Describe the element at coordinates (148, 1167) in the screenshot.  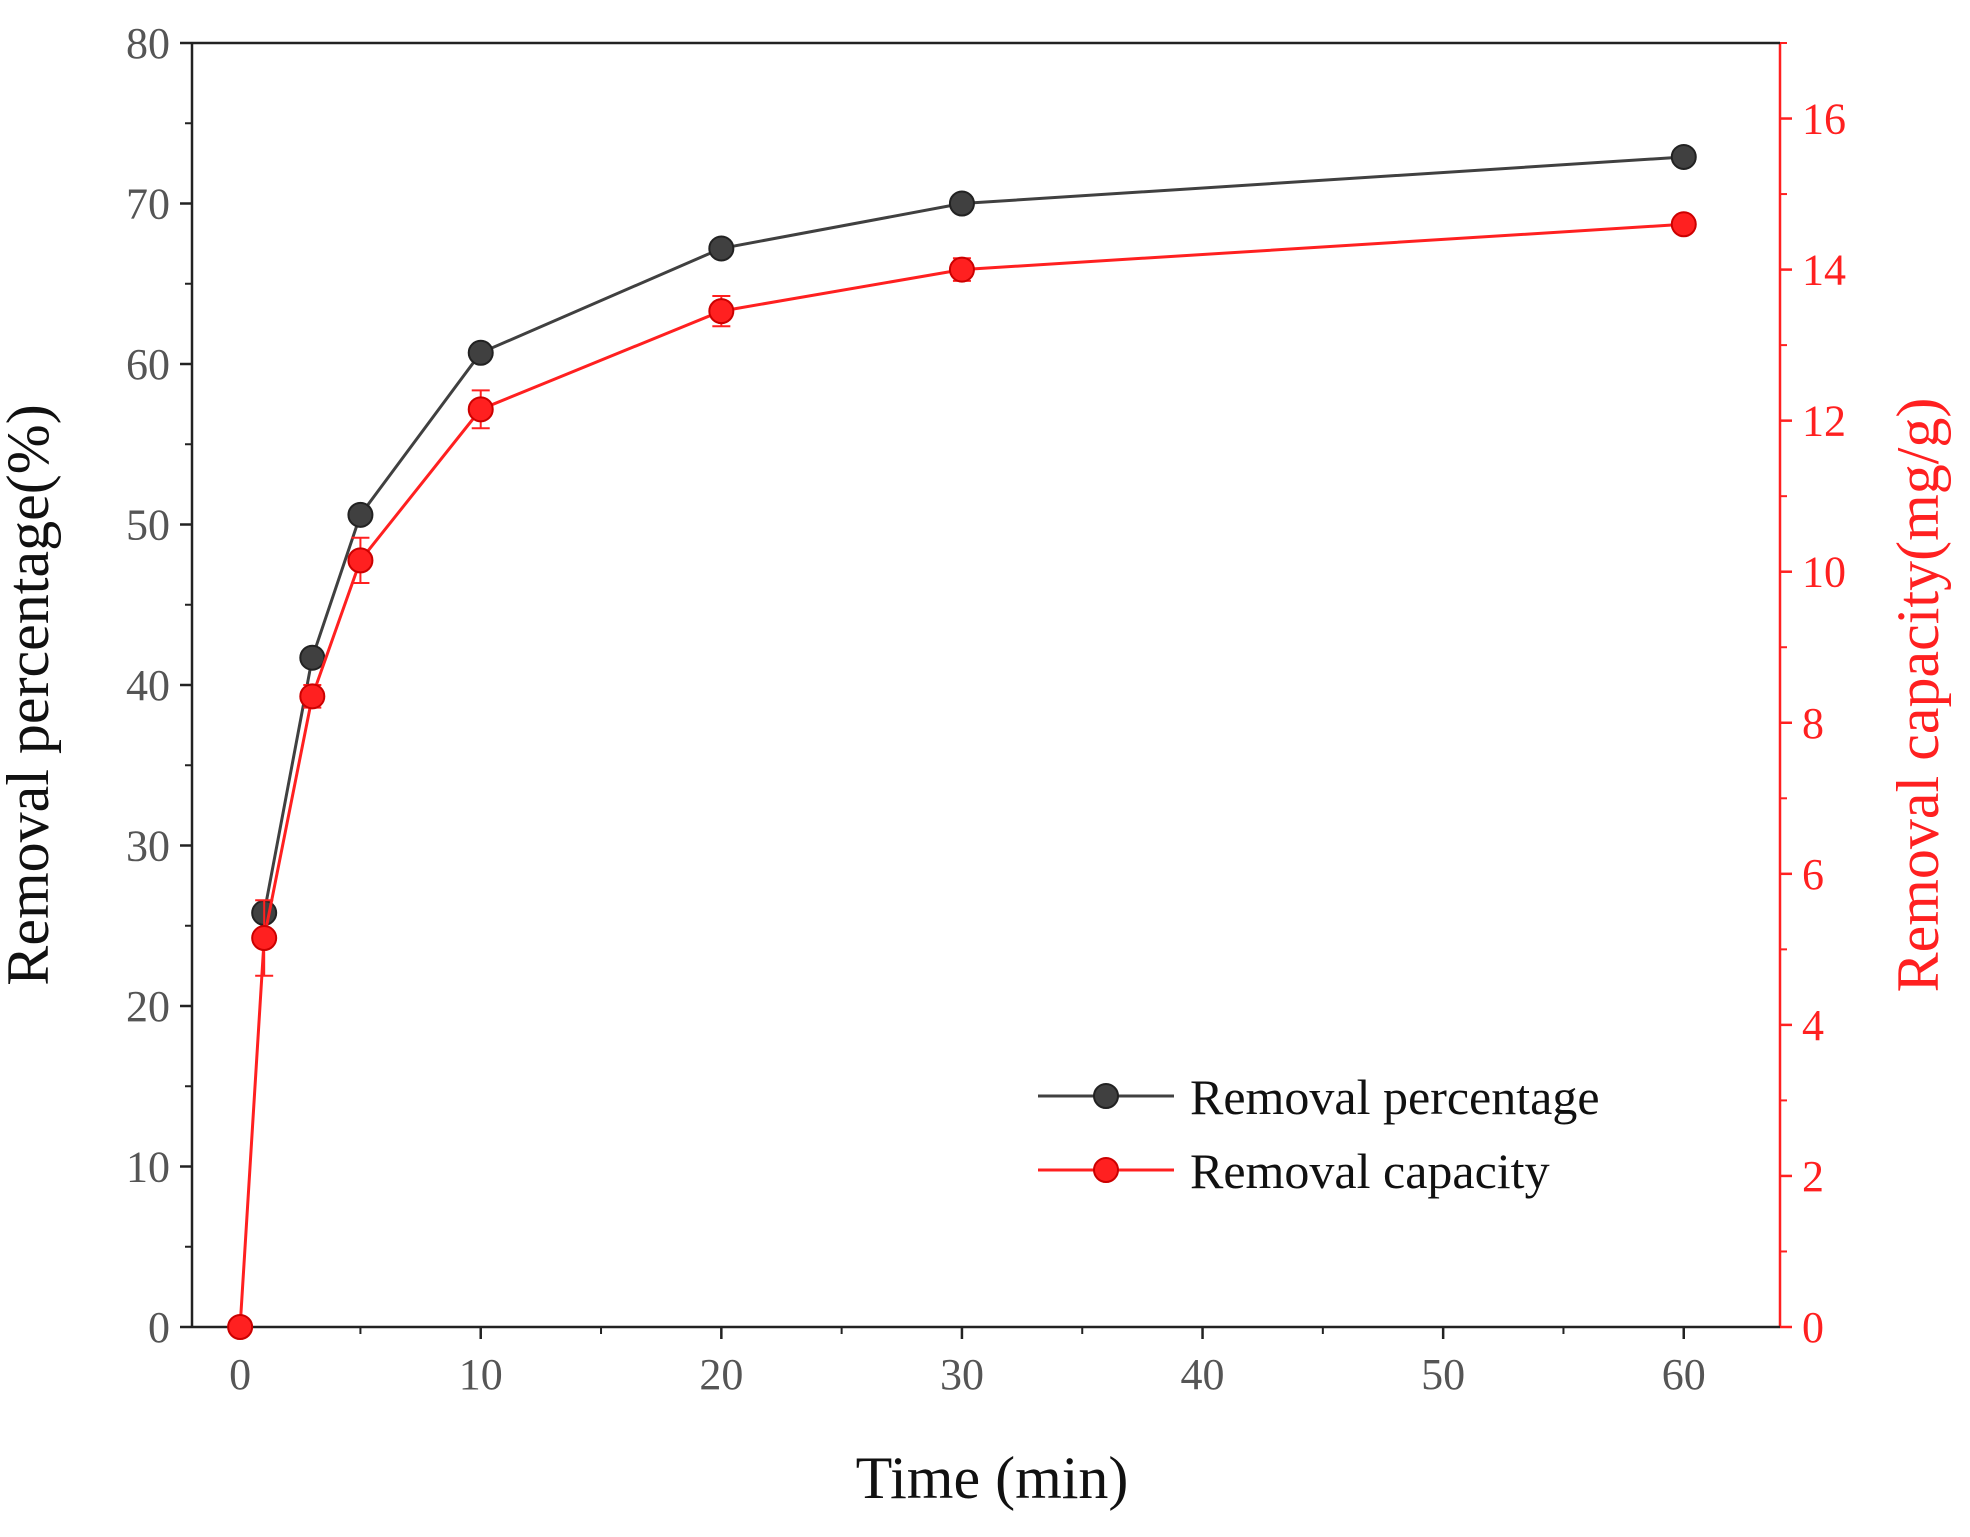
I see `left-y-tick-label: 10` at that location.